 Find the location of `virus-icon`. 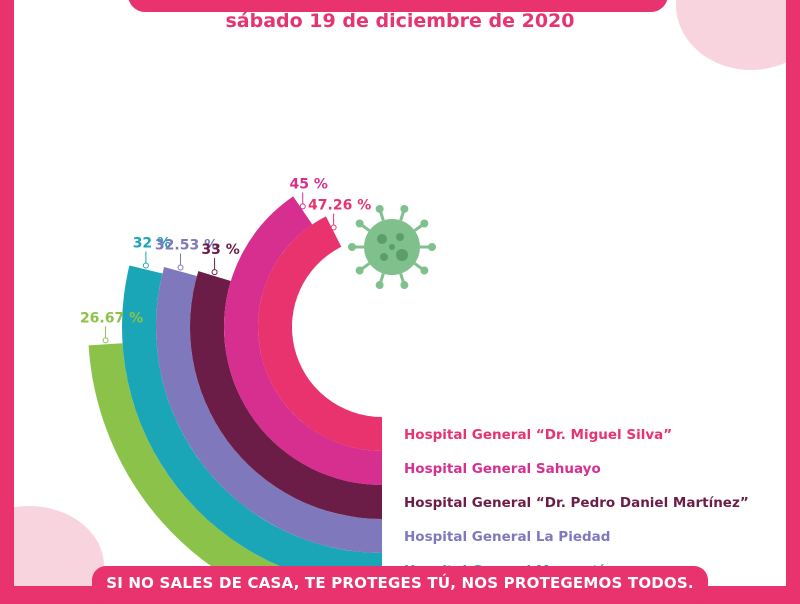

virus-icon is located at coordinates (392, 247).